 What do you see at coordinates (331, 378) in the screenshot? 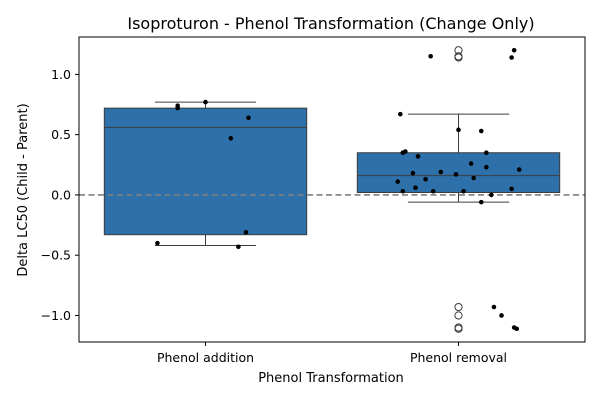
I see `x-axis-label: Phenol Transformation` at bounding box center [331, 378].